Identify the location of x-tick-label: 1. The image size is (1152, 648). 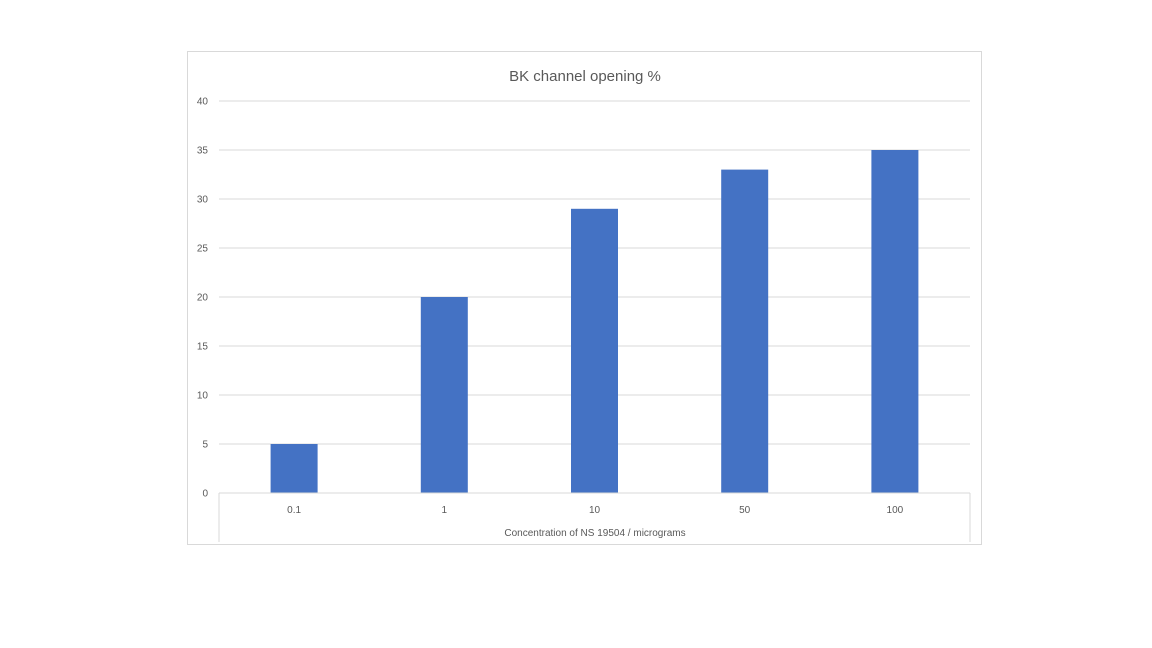
(445, 510).